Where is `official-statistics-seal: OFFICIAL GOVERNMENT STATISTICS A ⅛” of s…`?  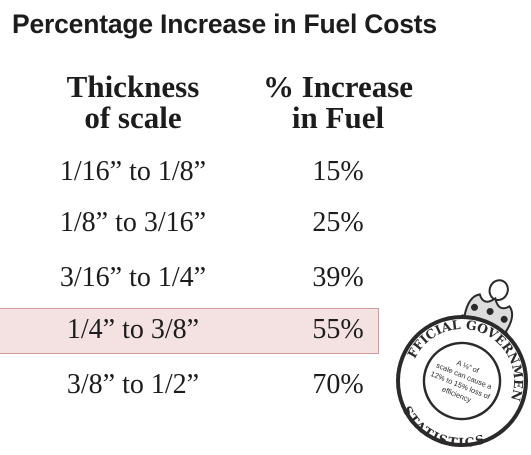 official-statistics-seal: OFFICIAL GOVERNMENT STATISTICS A ⅛” of s… is located at coordinates (455, 355).